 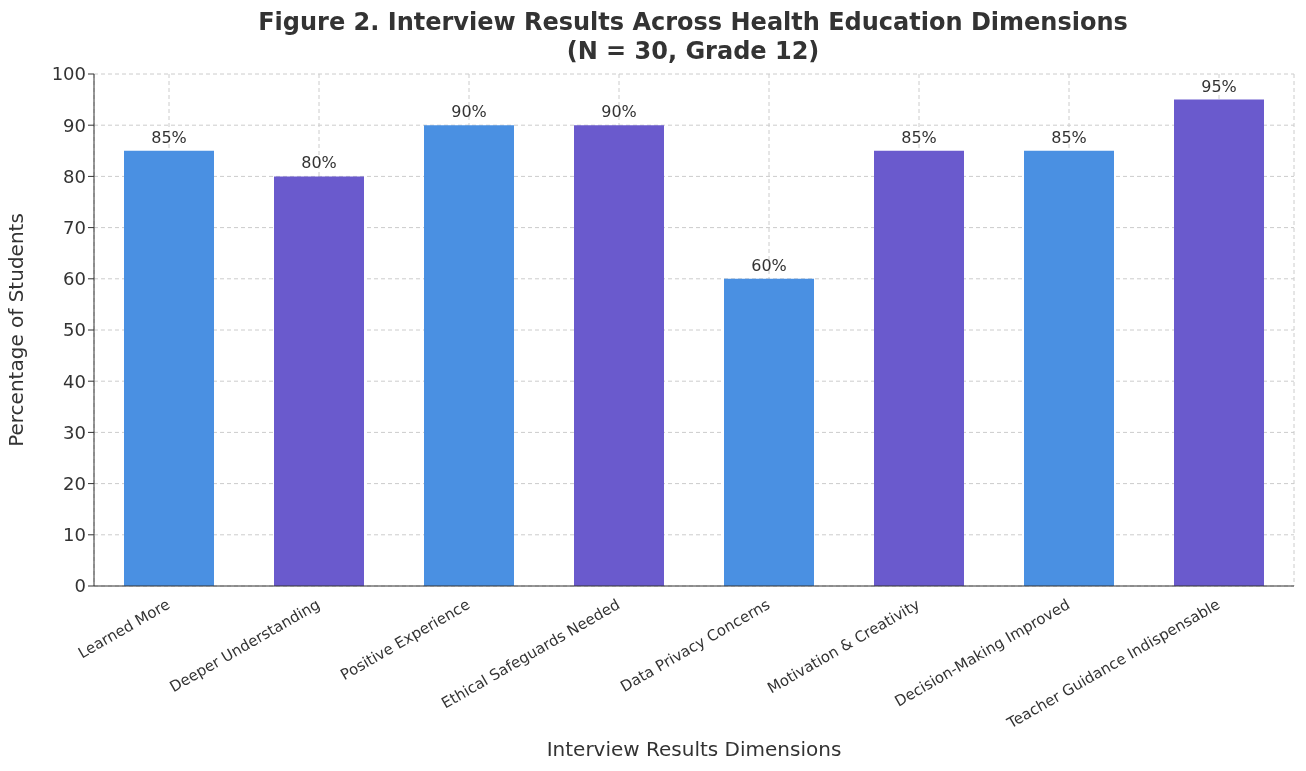 What do you see at coordinates (74, 279) in the screenshot?
I see `y-tick-label: 60` at bounding box center [74, 279].